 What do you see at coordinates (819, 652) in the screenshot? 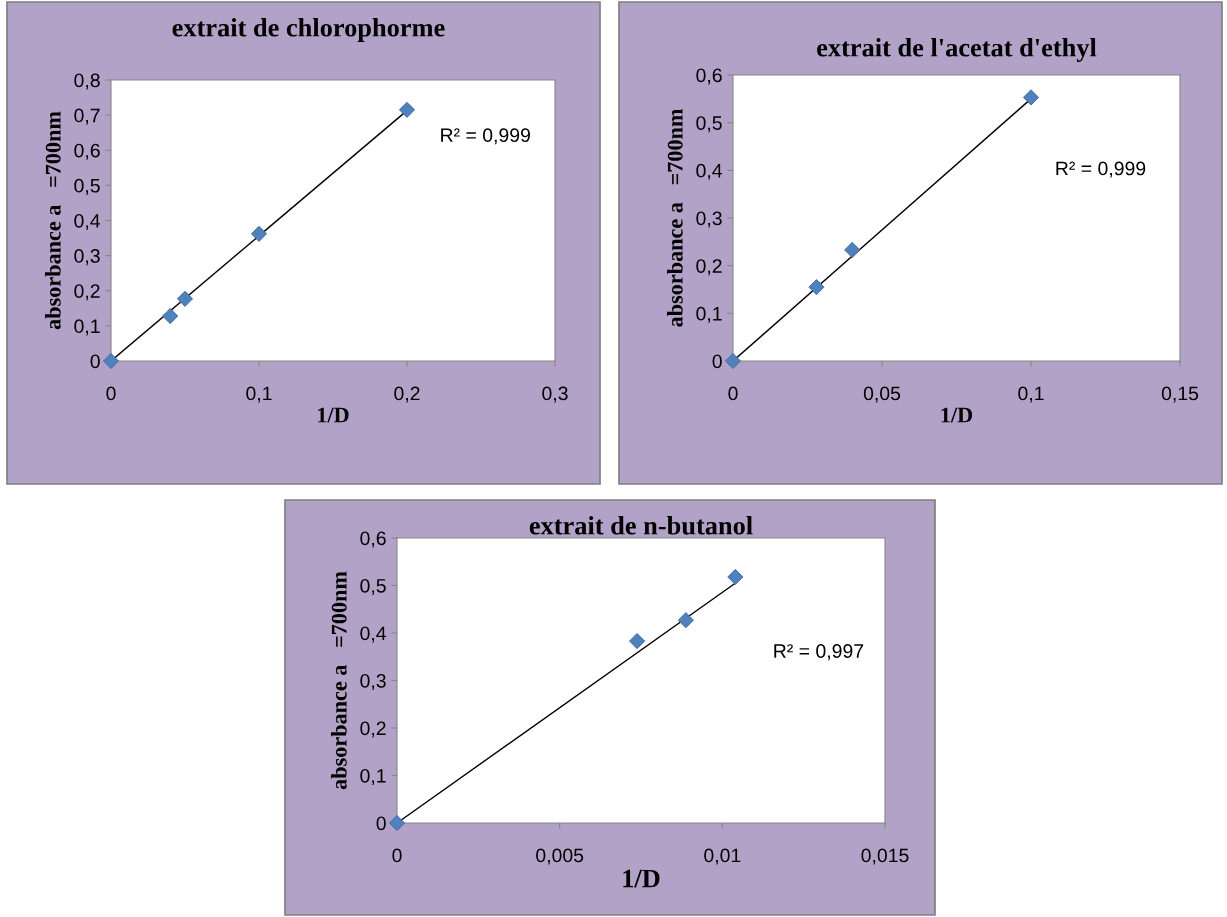
I see `annotation: R² = 0,997` at bounding box center [819, 652].